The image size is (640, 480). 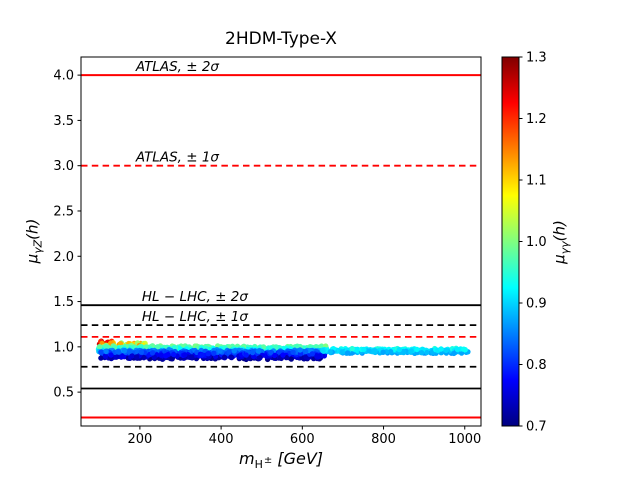 I want to click on atlas-2sigma-upper-label: ATLAS, ± 2σ, so click(x=177, y=67).